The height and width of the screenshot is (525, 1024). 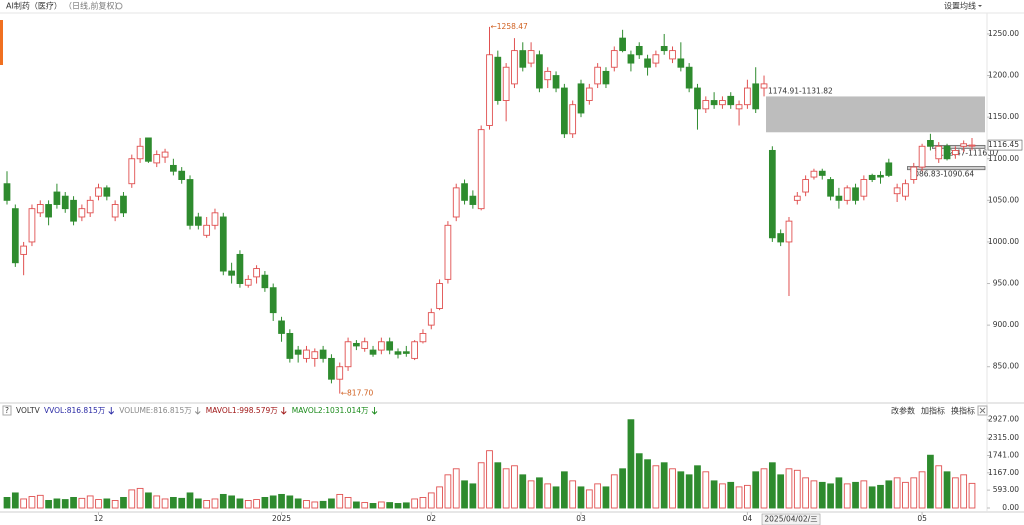 I want to click on close-button, so click(x=982, y=410).